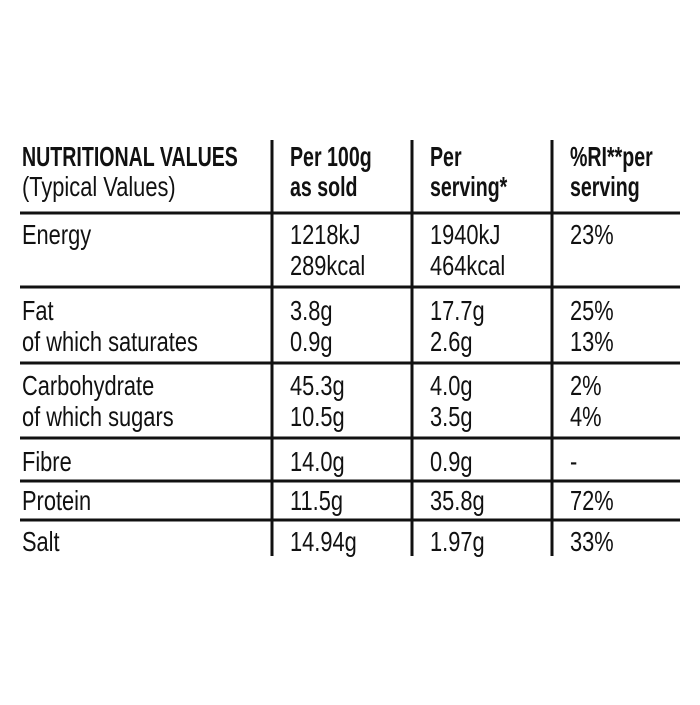  What do you see at coordinates (47, 461) in the screenshot?
I see `cell-text: Fibre` at bounding box center [47, 461].